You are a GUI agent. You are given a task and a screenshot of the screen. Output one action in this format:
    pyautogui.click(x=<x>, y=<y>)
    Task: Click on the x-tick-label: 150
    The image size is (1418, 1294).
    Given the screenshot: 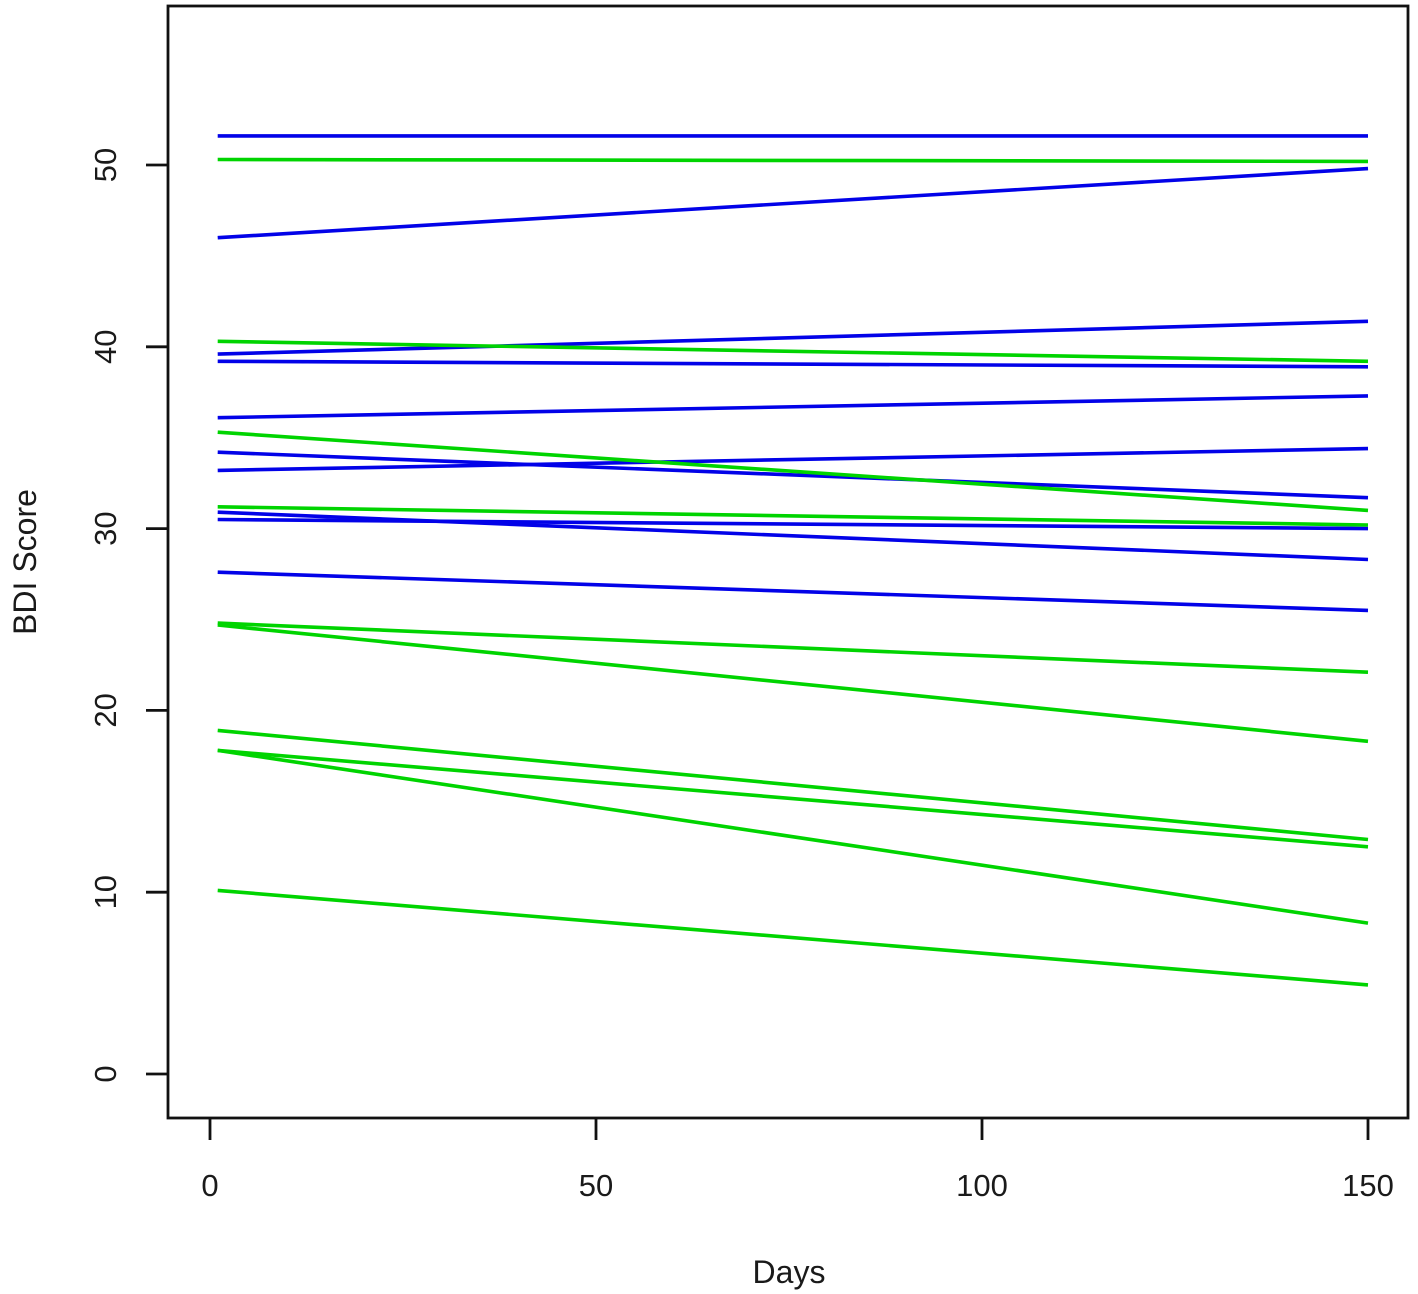 What is the action you would take?
    pyautogui.click(x=1368, y=1185)
    